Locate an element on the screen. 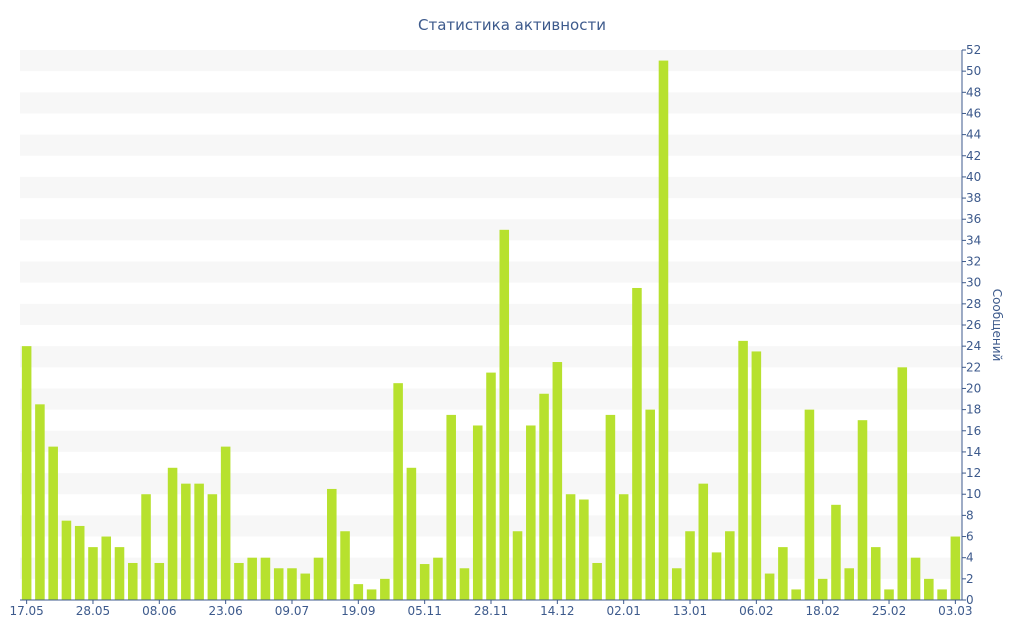 This screenshot has width=1024, height=640. y-tick-label: 48 is located at coordinates (973, 92).